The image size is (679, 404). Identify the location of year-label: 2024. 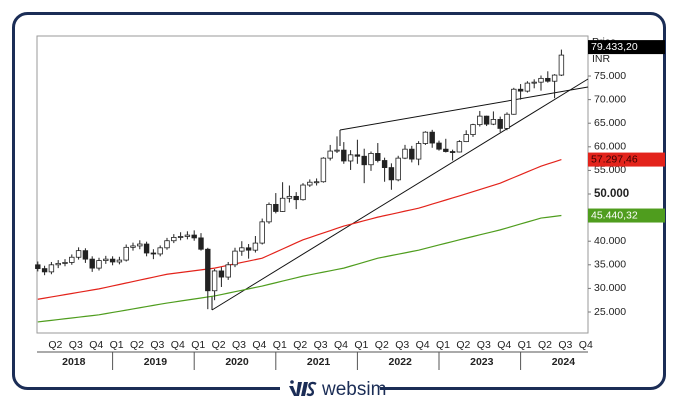
(564, 362).